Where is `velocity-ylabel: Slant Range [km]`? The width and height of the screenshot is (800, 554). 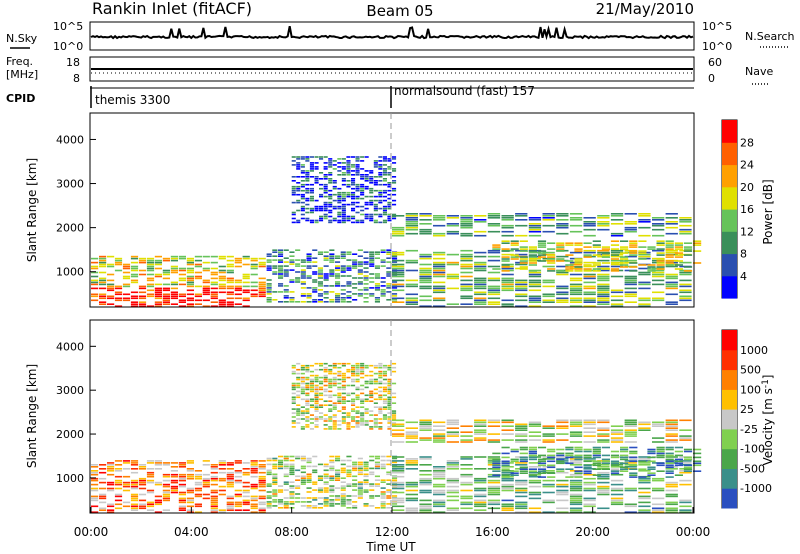
velocity-ylabel: Slant Range [km] is located at coordinates (32, 416).